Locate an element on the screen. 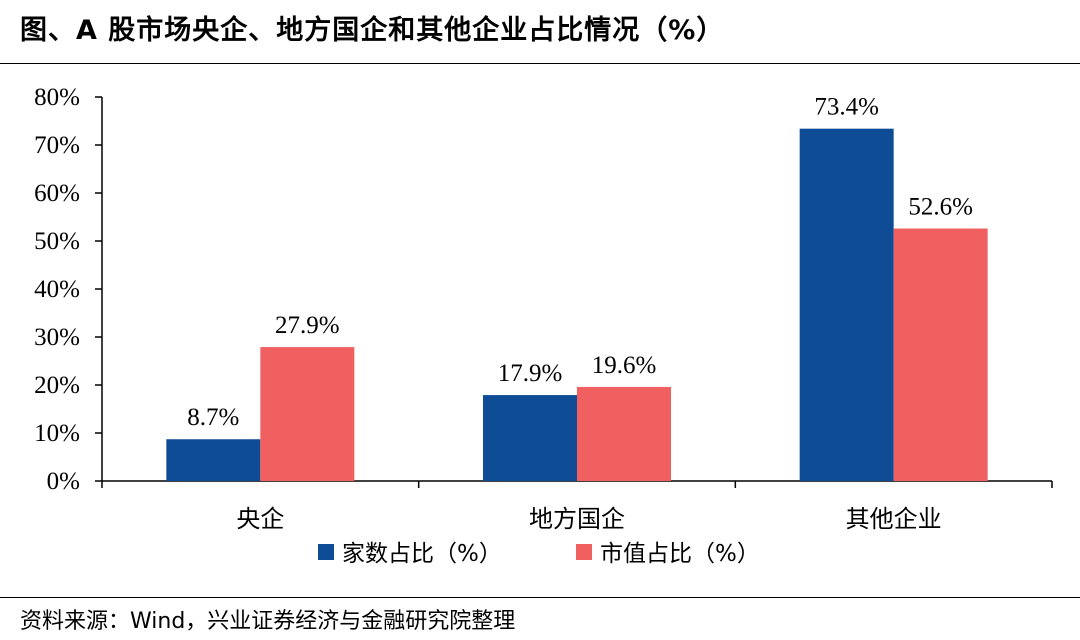 Image resolution: width=1080 pixels, height=640 pixels. x-category-label: 央企 is located at coordinates (260, 519).